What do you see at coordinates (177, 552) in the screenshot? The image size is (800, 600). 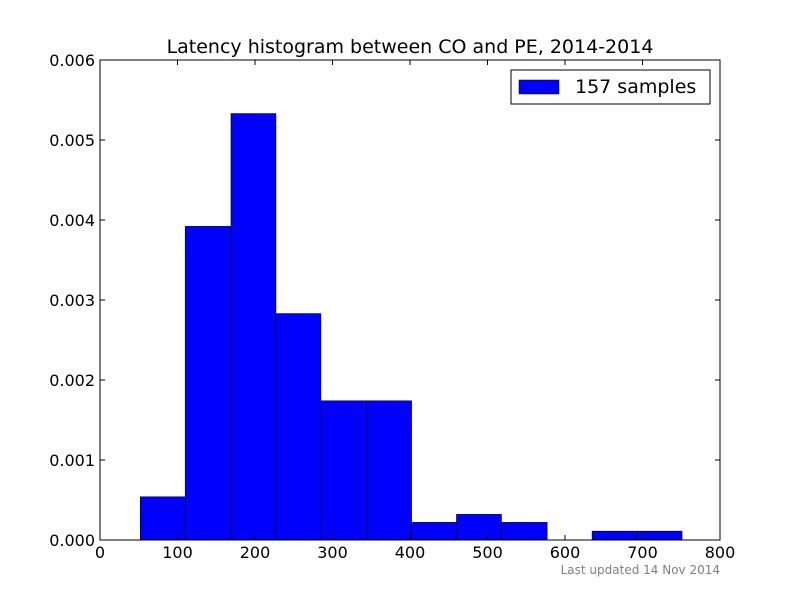 I see `x-tick-label: 100` at bounding box center [177, 552].